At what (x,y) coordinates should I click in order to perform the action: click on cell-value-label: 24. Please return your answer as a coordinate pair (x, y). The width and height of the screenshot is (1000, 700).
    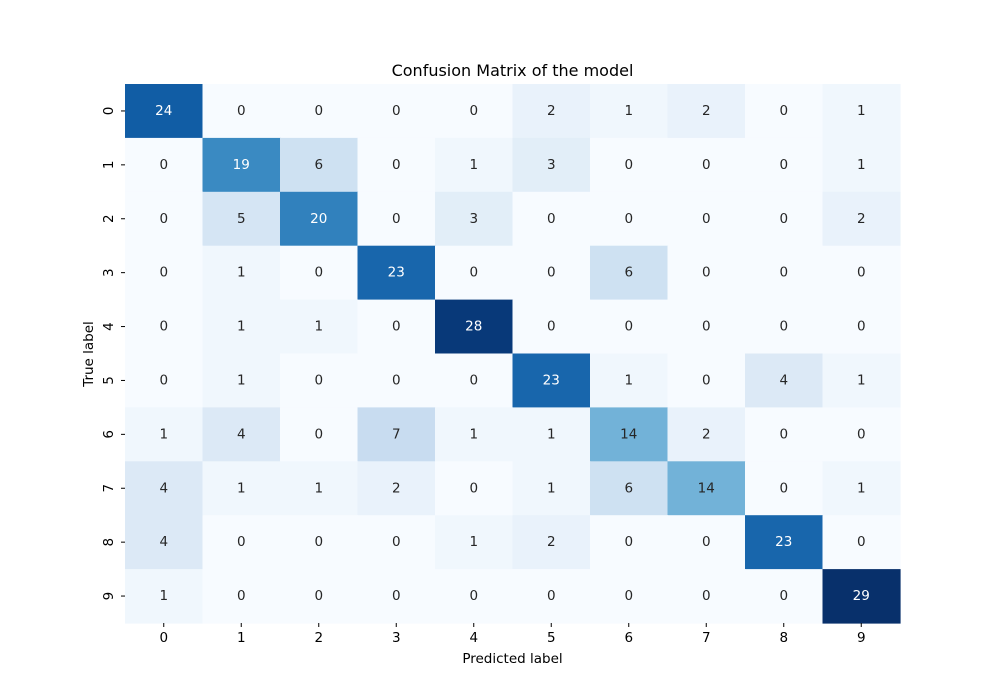
    Looking at the image, I should click on (163, 111).